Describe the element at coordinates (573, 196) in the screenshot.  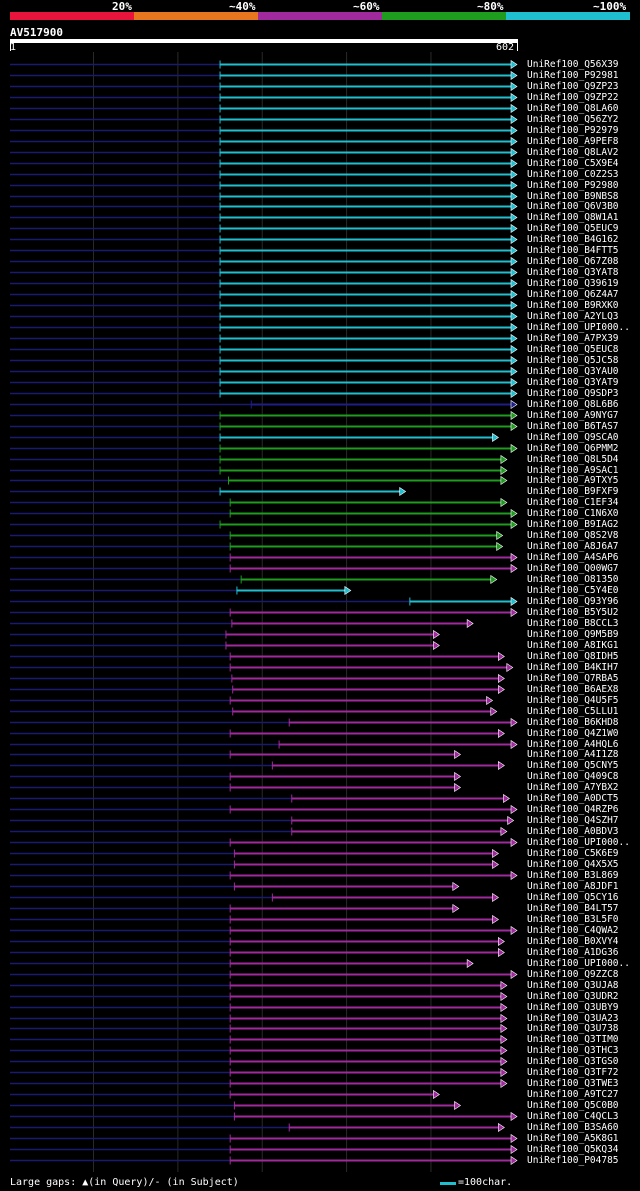
I see `hit-label: UniRef100_B9NBS8` at that location.